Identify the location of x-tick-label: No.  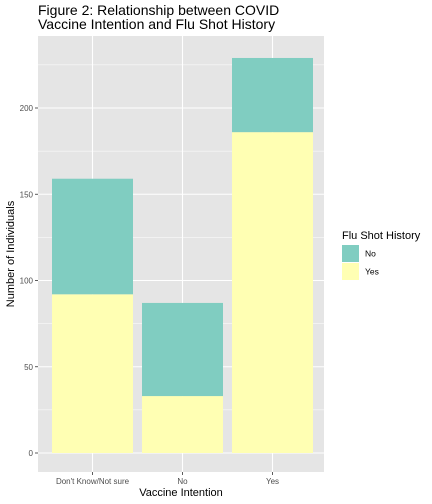
(182, 481).